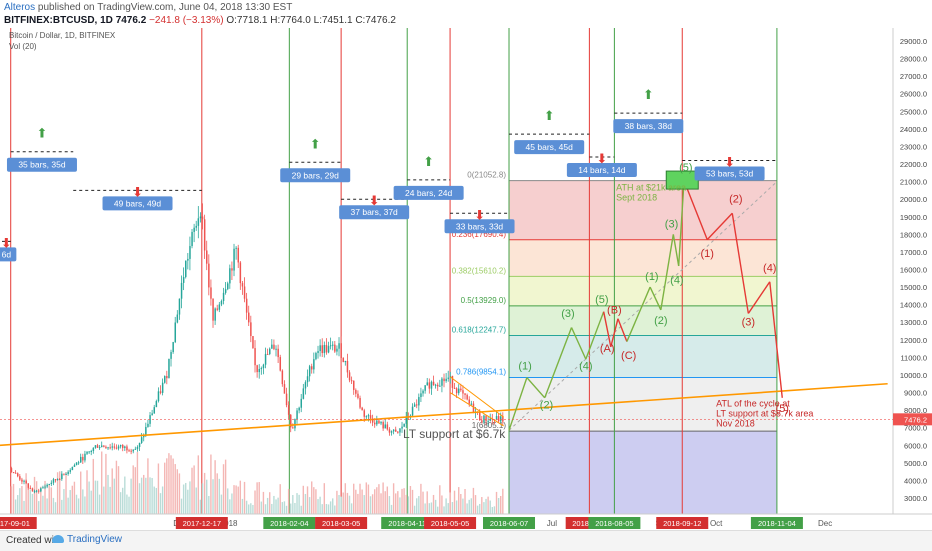 The width and height of the screenshot is (932, 551). What do you see at coordinates (913, 375) in the screenshot?
I see `price-tick: 10000.0` at bounding box center [913, 375].